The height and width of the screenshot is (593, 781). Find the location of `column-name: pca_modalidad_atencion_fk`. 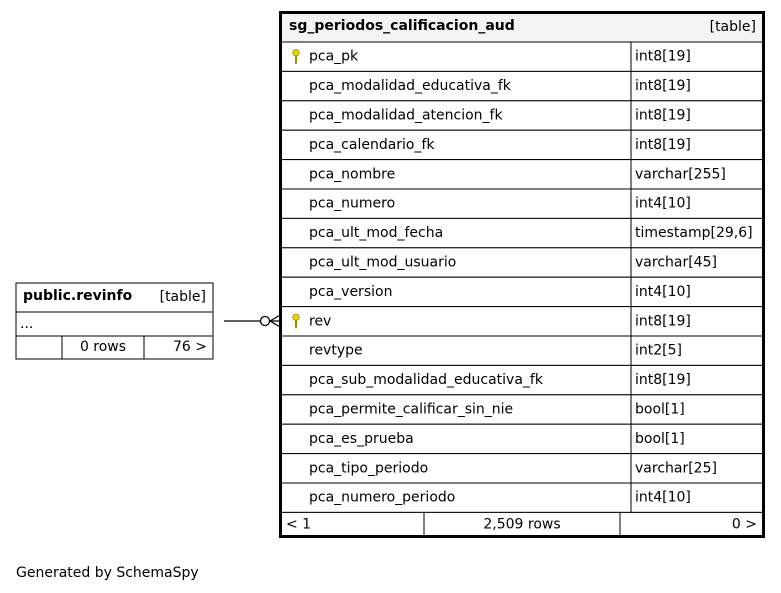

column-name: pca_modalidad_atencion_fk is located at coordinates (406, 116).